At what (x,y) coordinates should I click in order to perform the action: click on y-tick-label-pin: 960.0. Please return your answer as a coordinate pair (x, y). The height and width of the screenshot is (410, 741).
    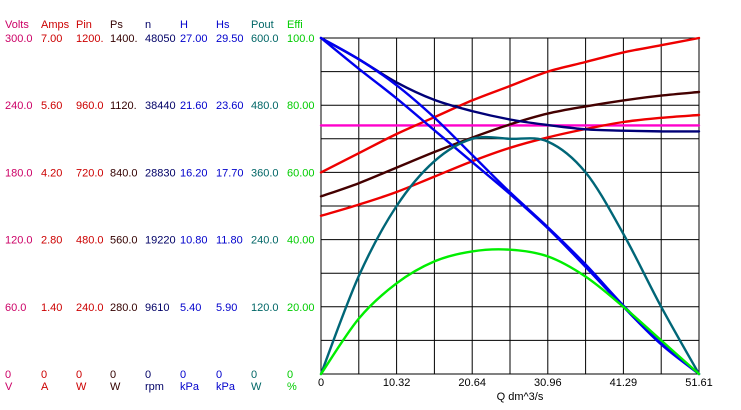
    Looking at the image, I should click on (90, 106).